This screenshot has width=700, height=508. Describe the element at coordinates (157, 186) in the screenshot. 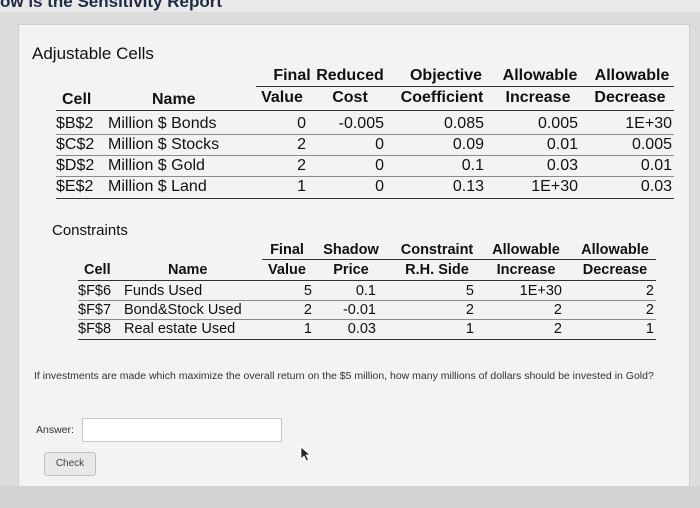

I see `row-name: Million $ Land` at that location.